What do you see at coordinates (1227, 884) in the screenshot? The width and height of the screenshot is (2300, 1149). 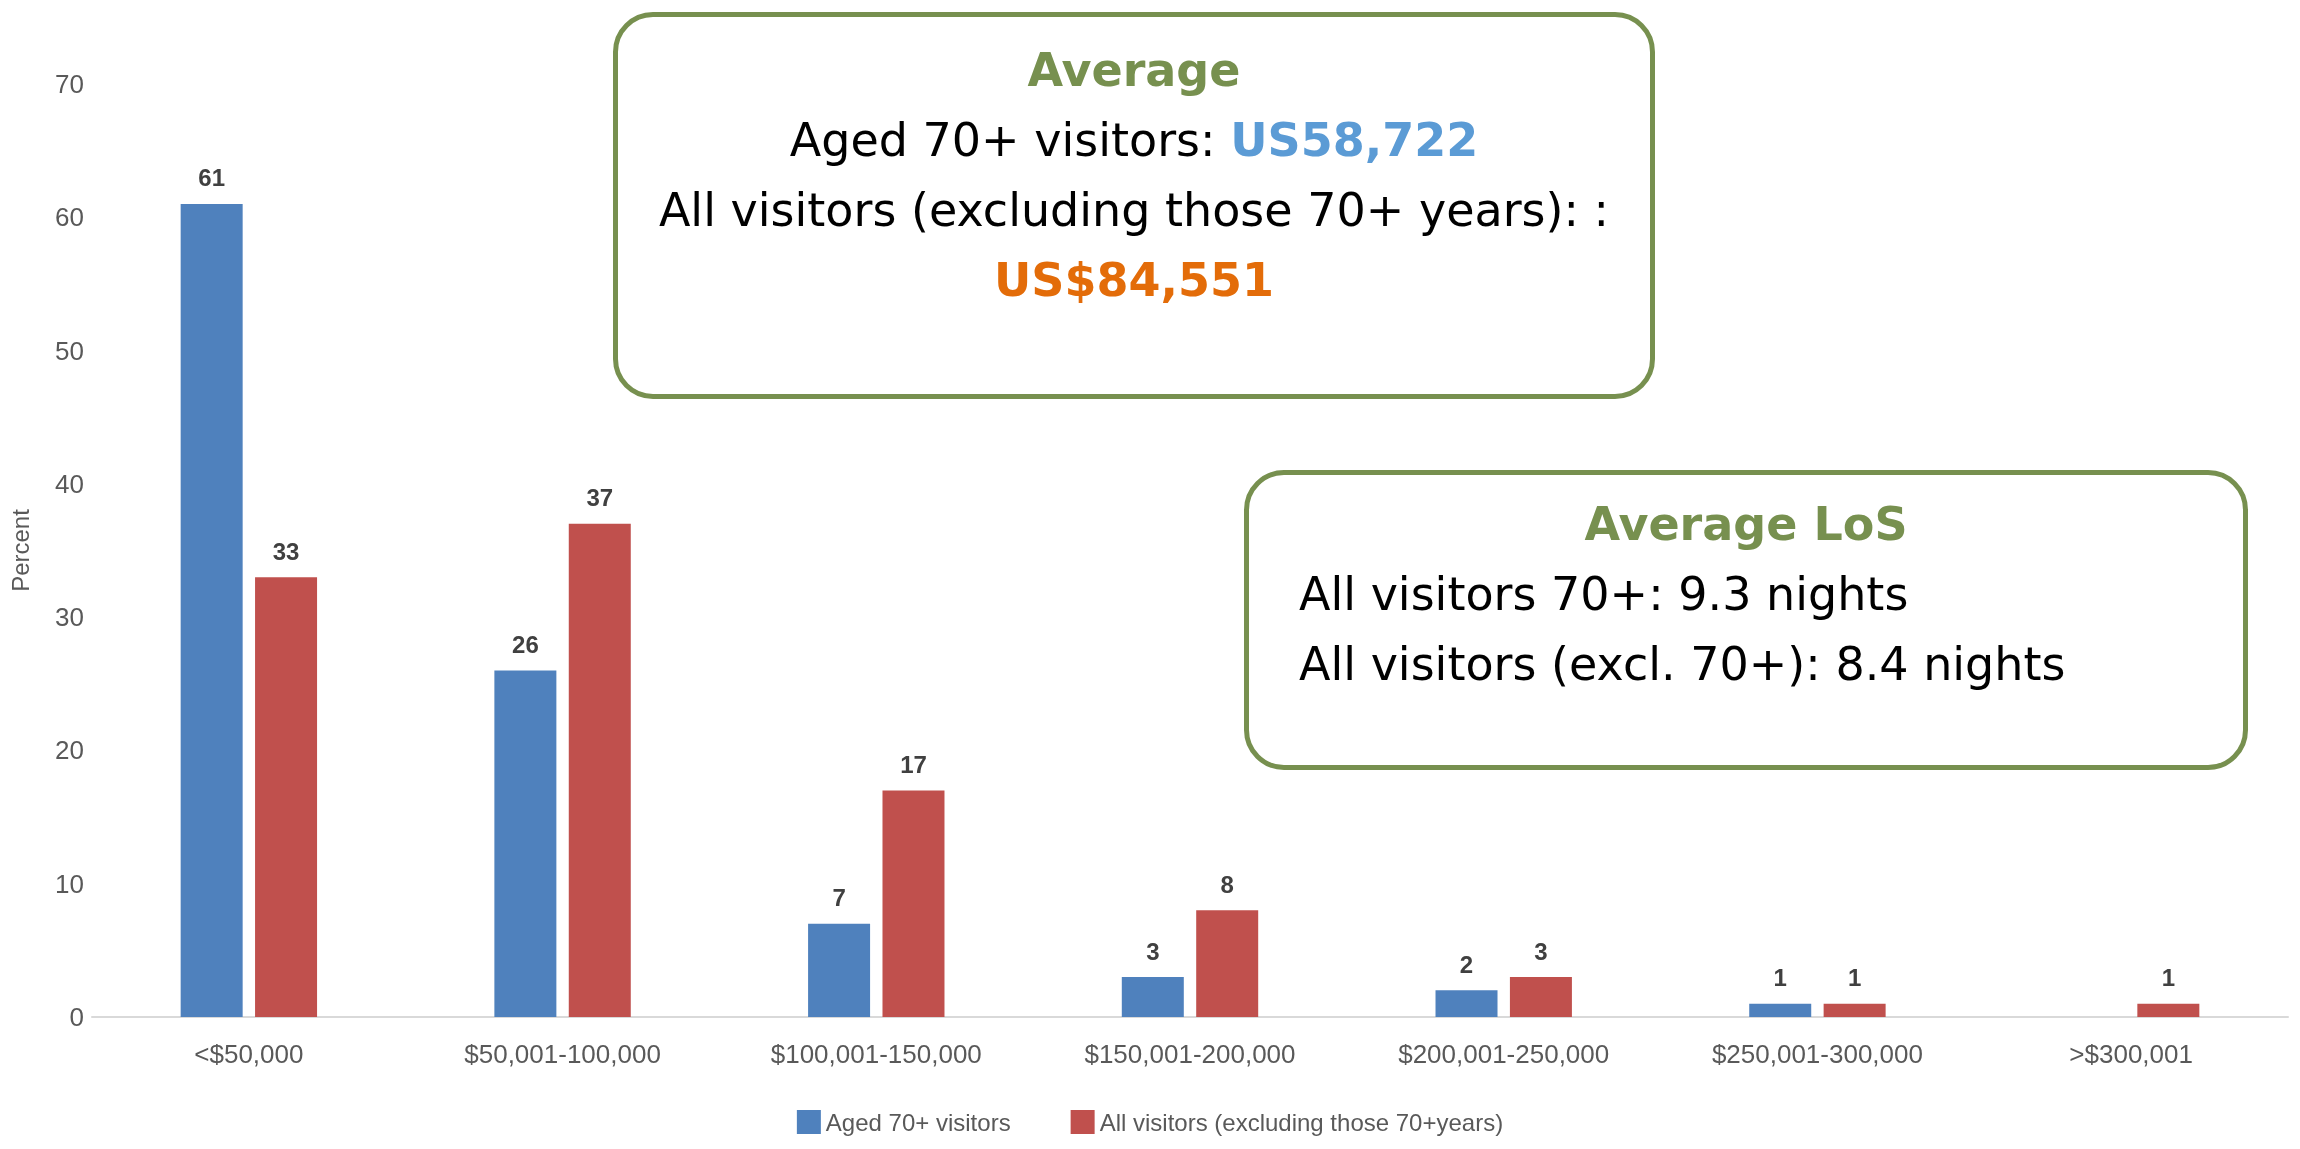 I see `data-label: 8` at bounding box center [1227, 884].